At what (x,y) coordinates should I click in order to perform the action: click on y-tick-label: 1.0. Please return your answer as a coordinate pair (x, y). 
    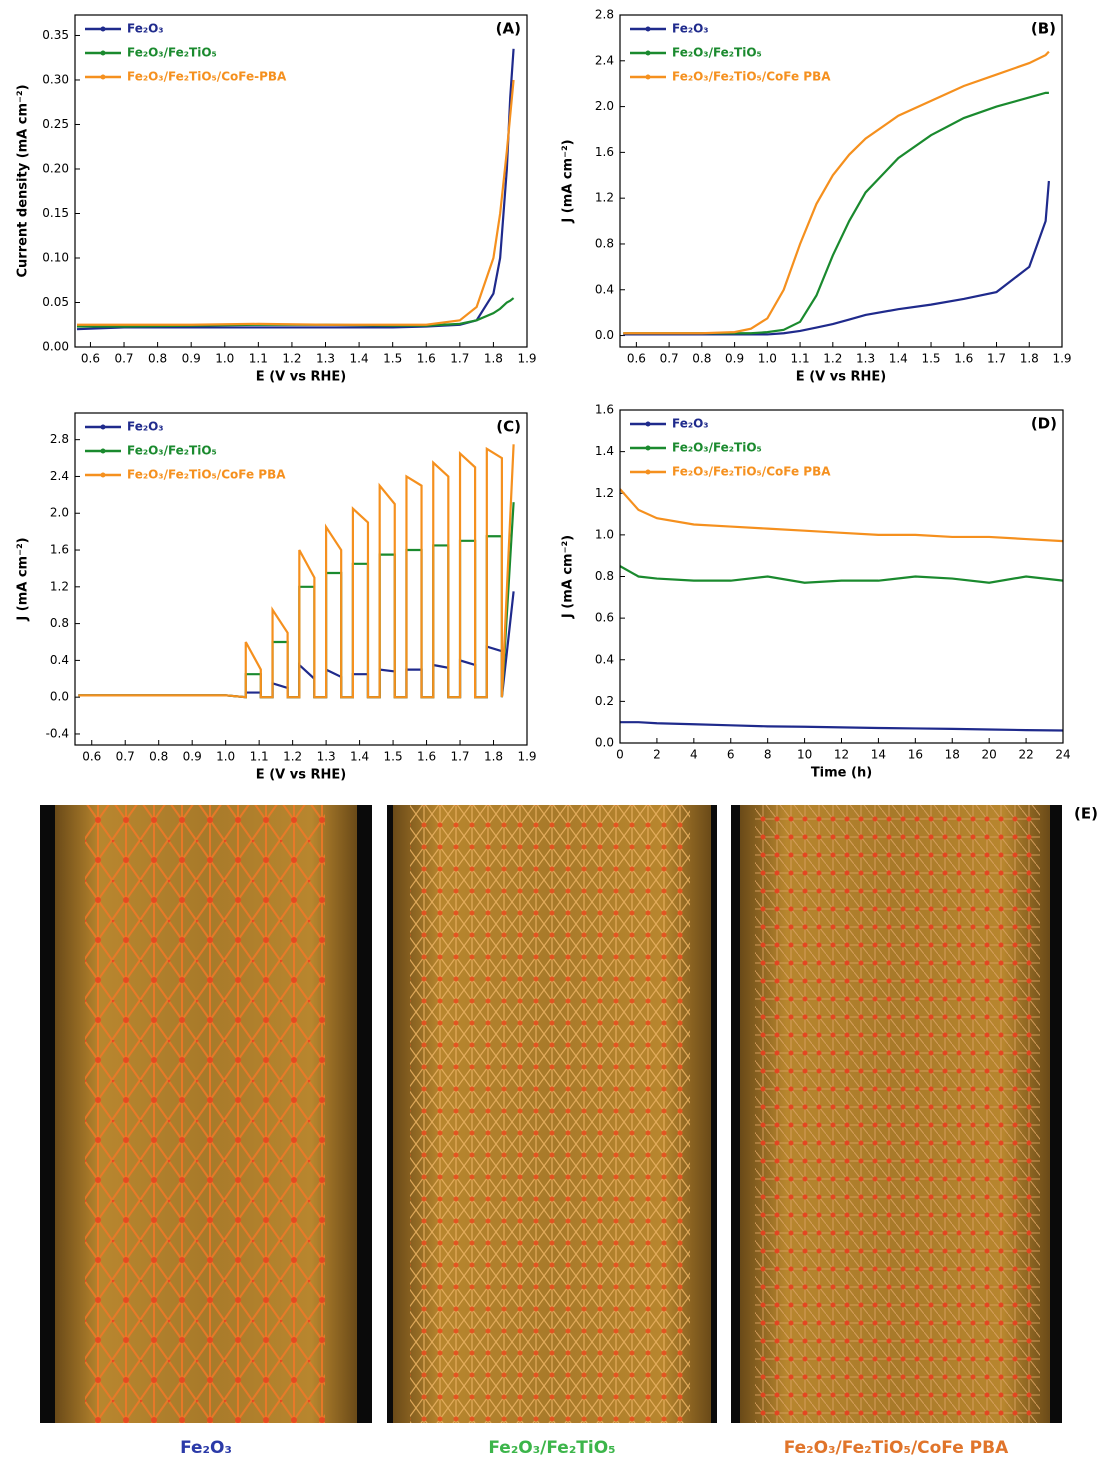
    Looking at the image, I should click on (604, 534).